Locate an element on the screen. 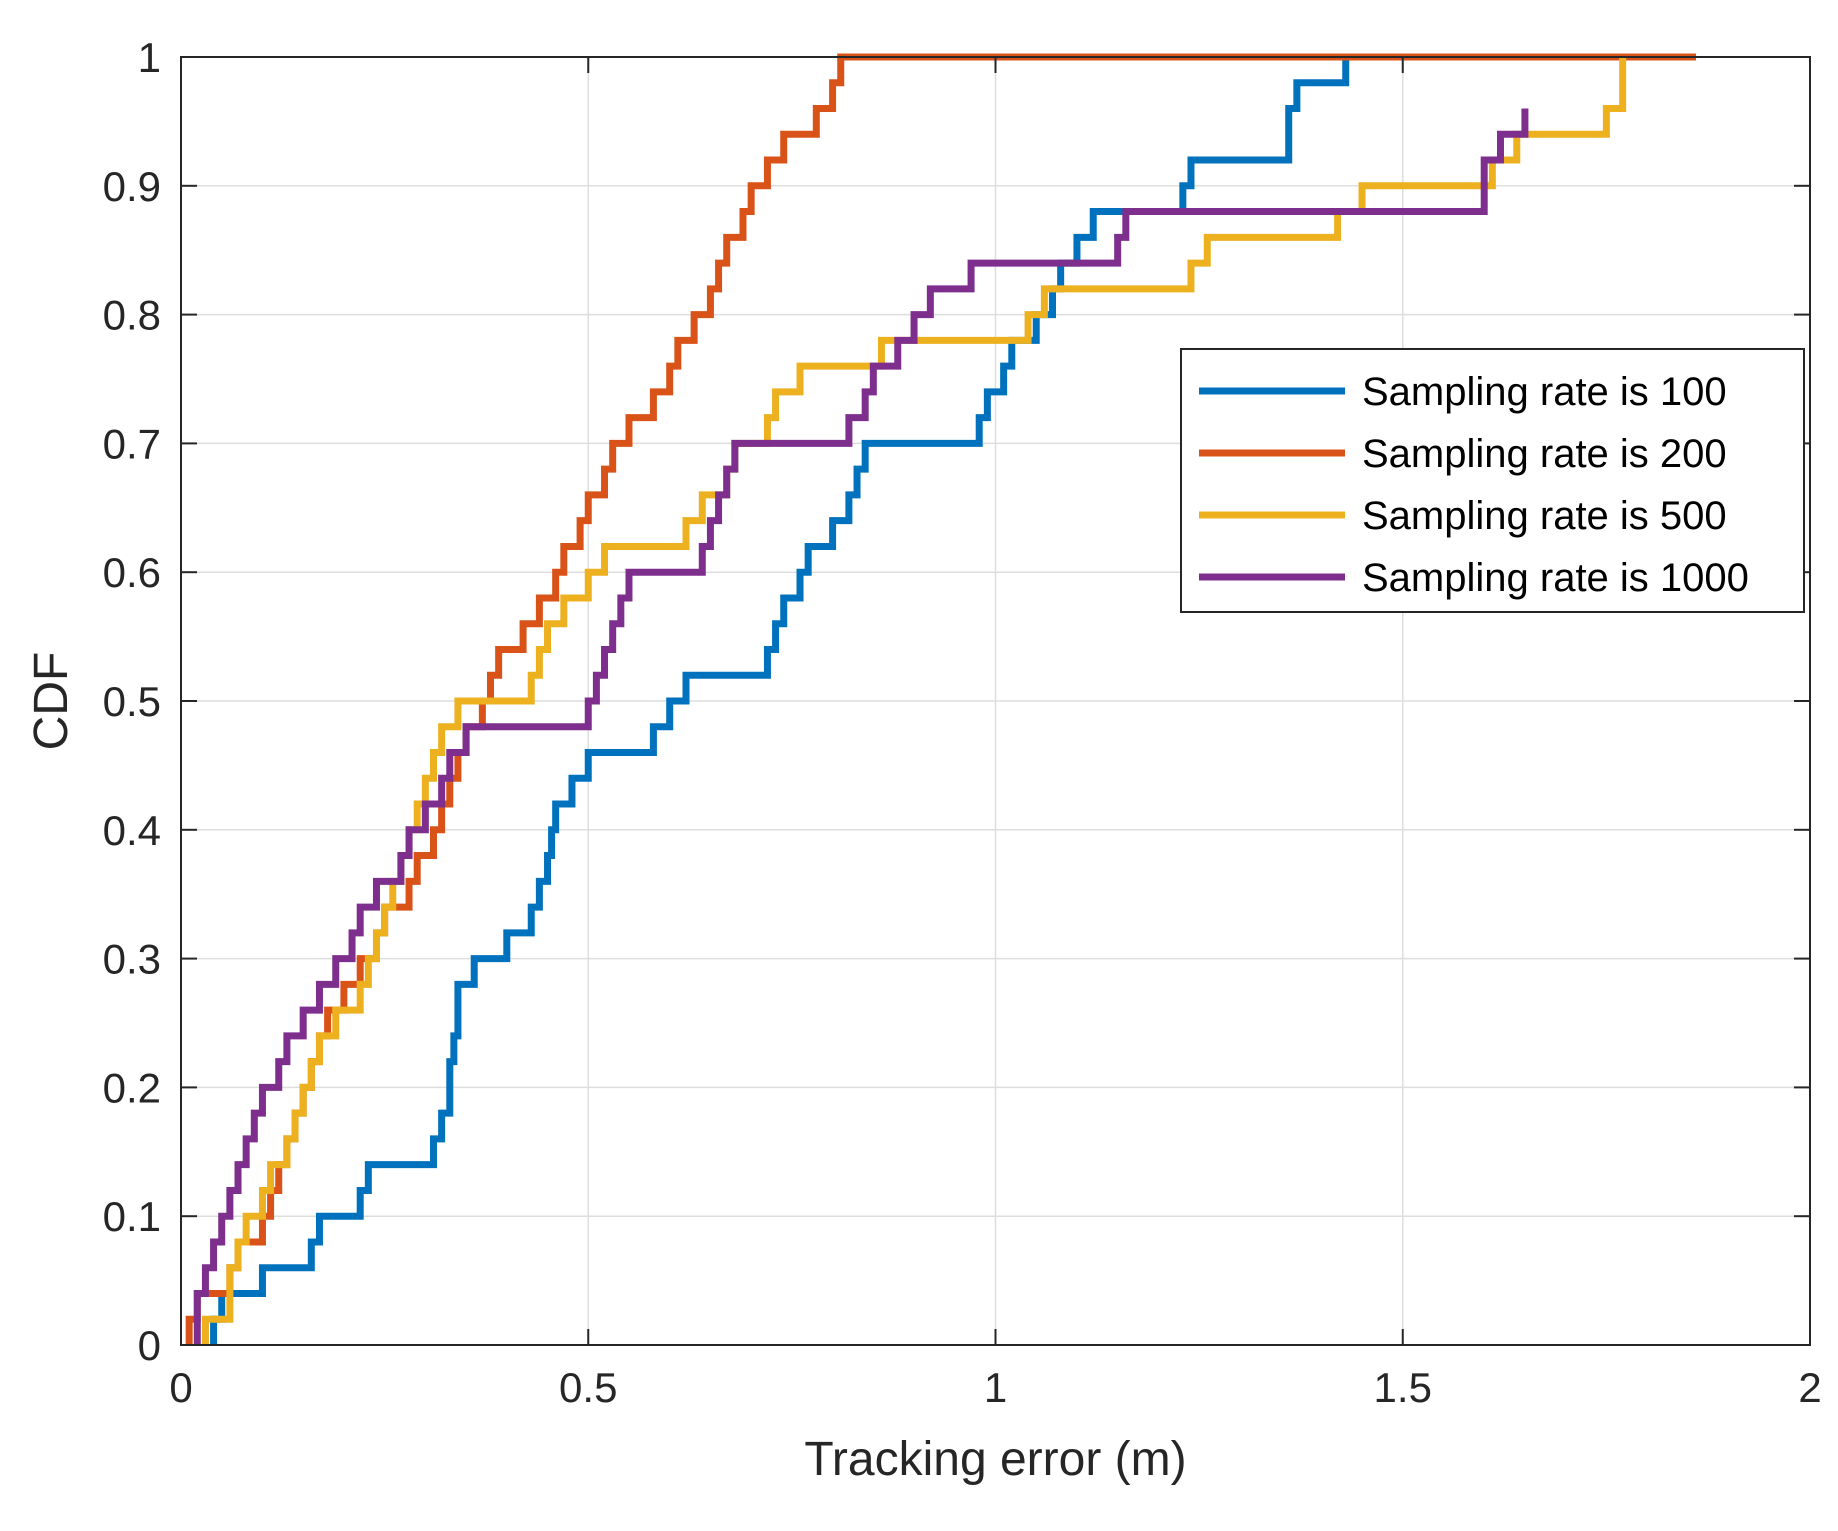 This screenshot has height=1531, width=1838. legend-entry: Sampling rate is 500 is located at coordinates (1463, 516).